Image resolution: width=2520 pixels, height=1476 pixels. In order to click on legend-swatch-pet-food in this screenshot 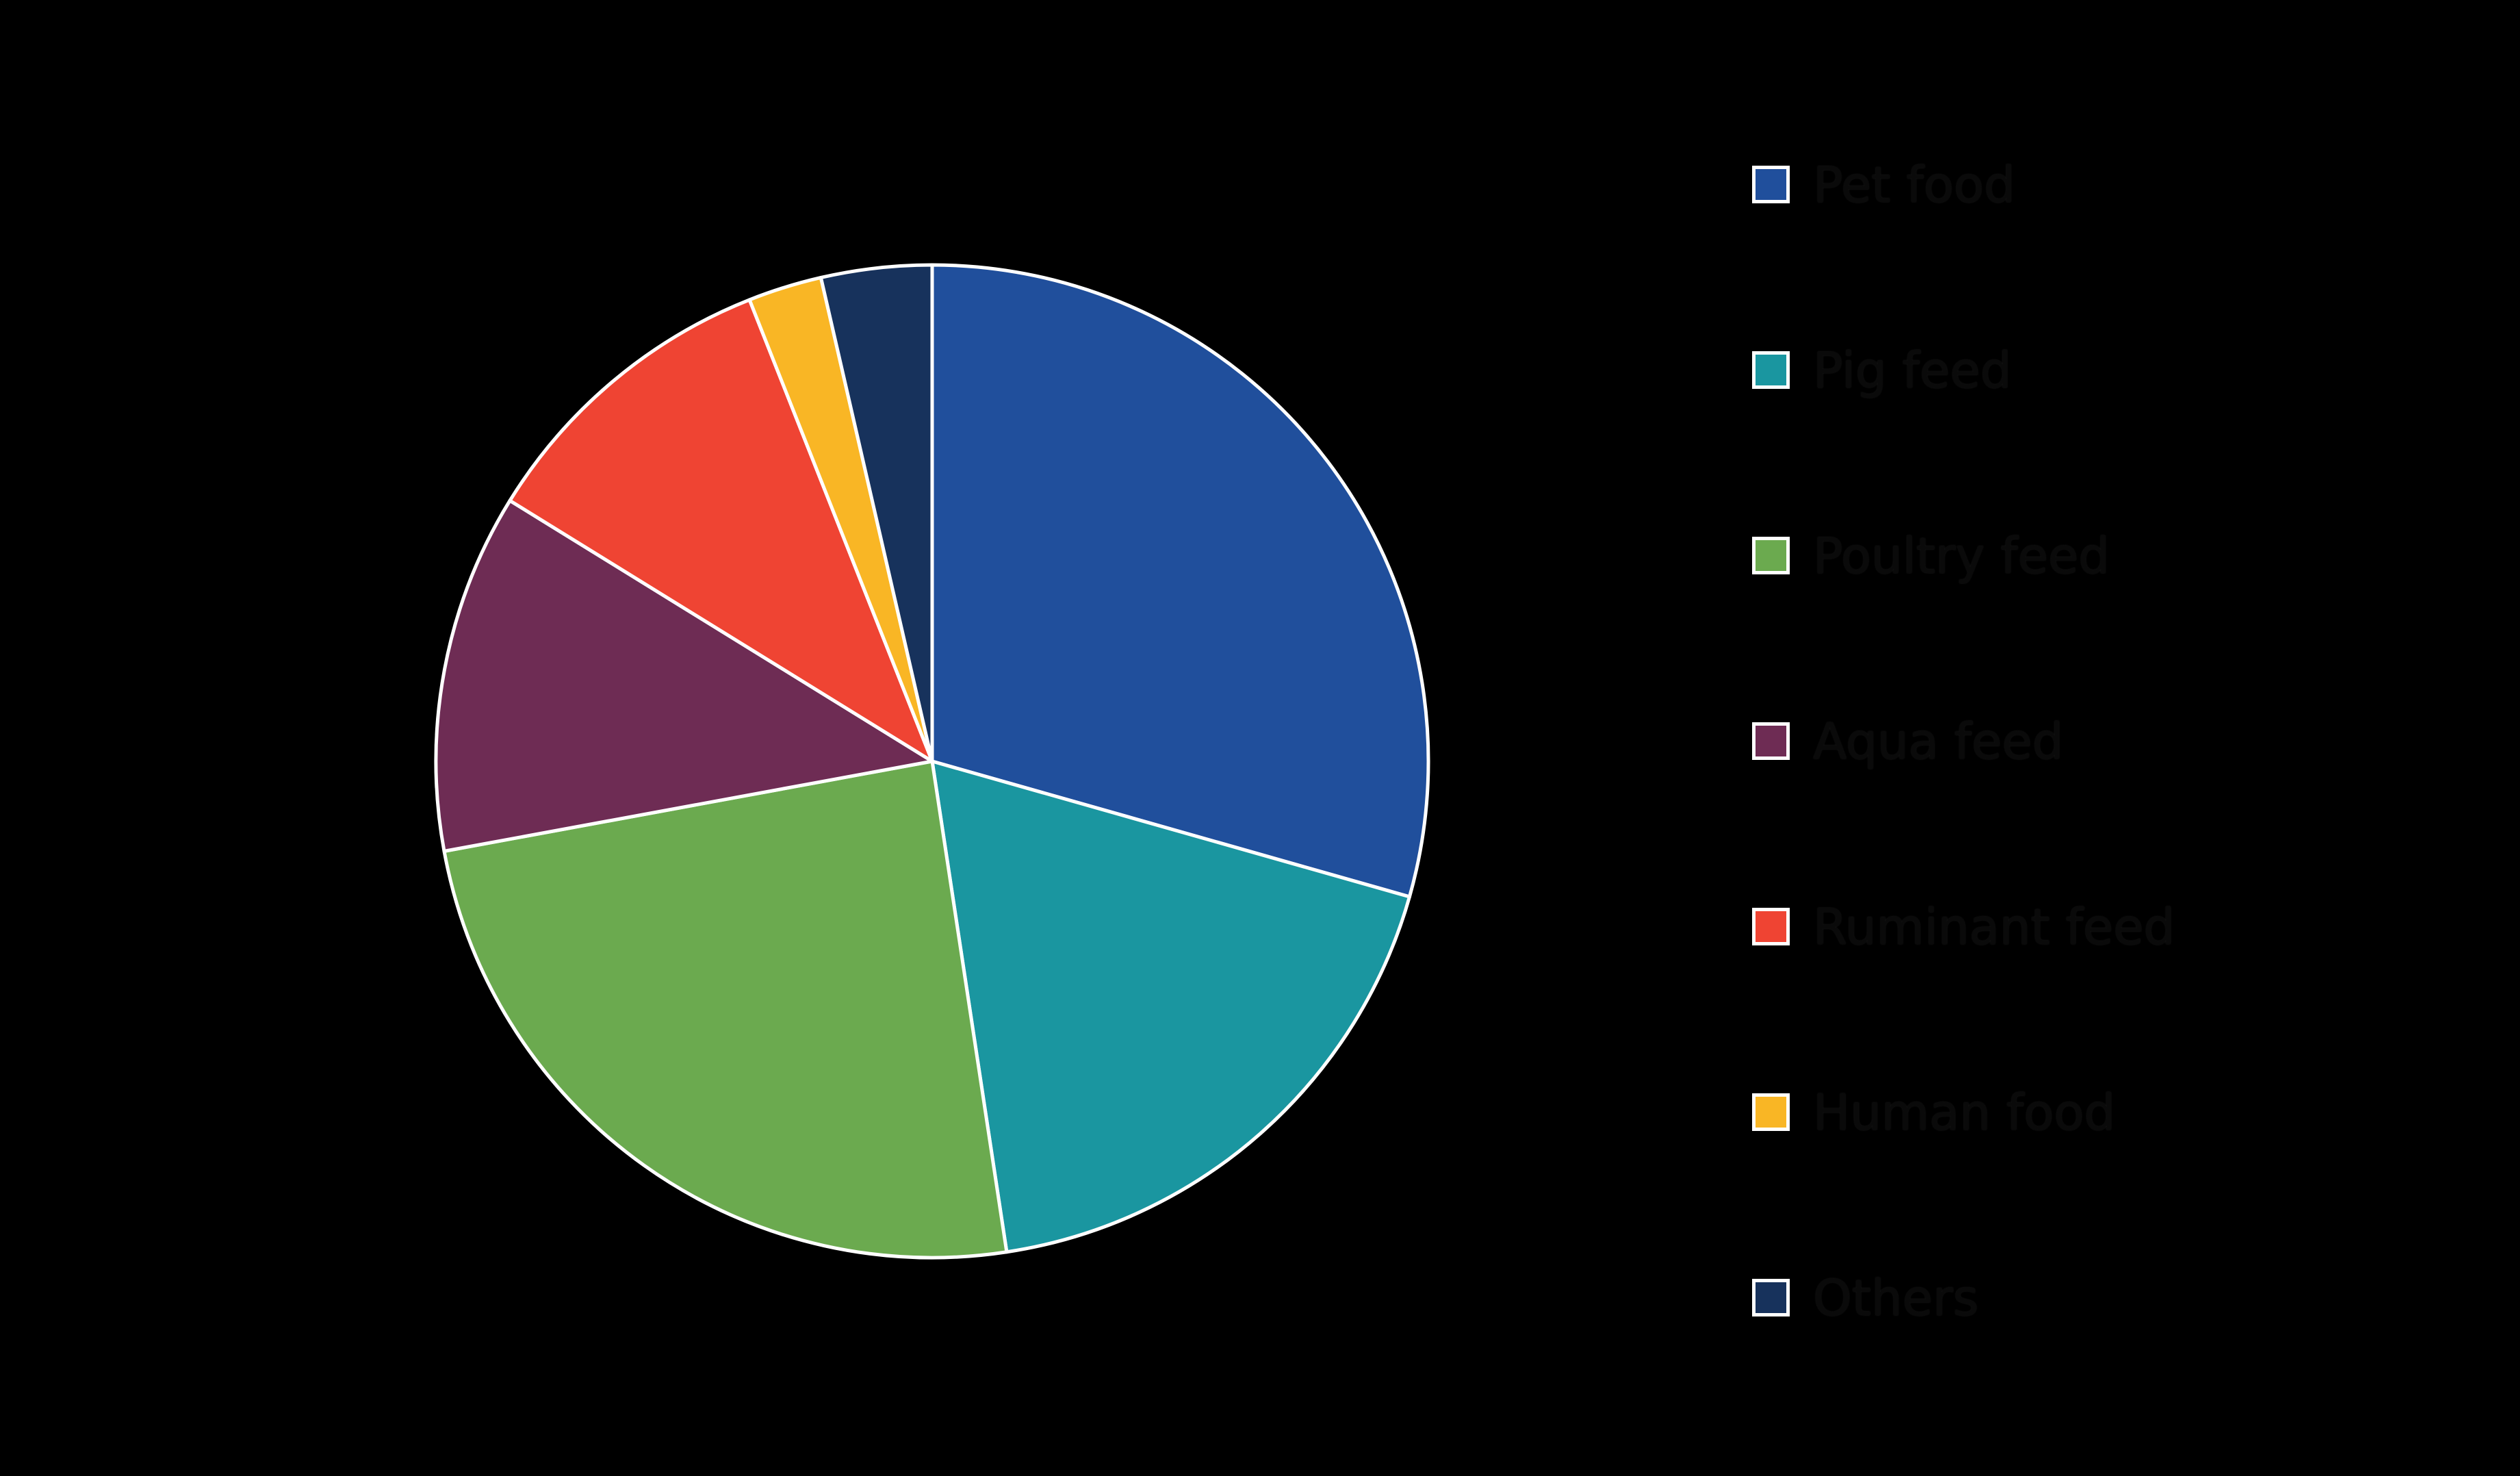, I will do `click(1771, 185)`.